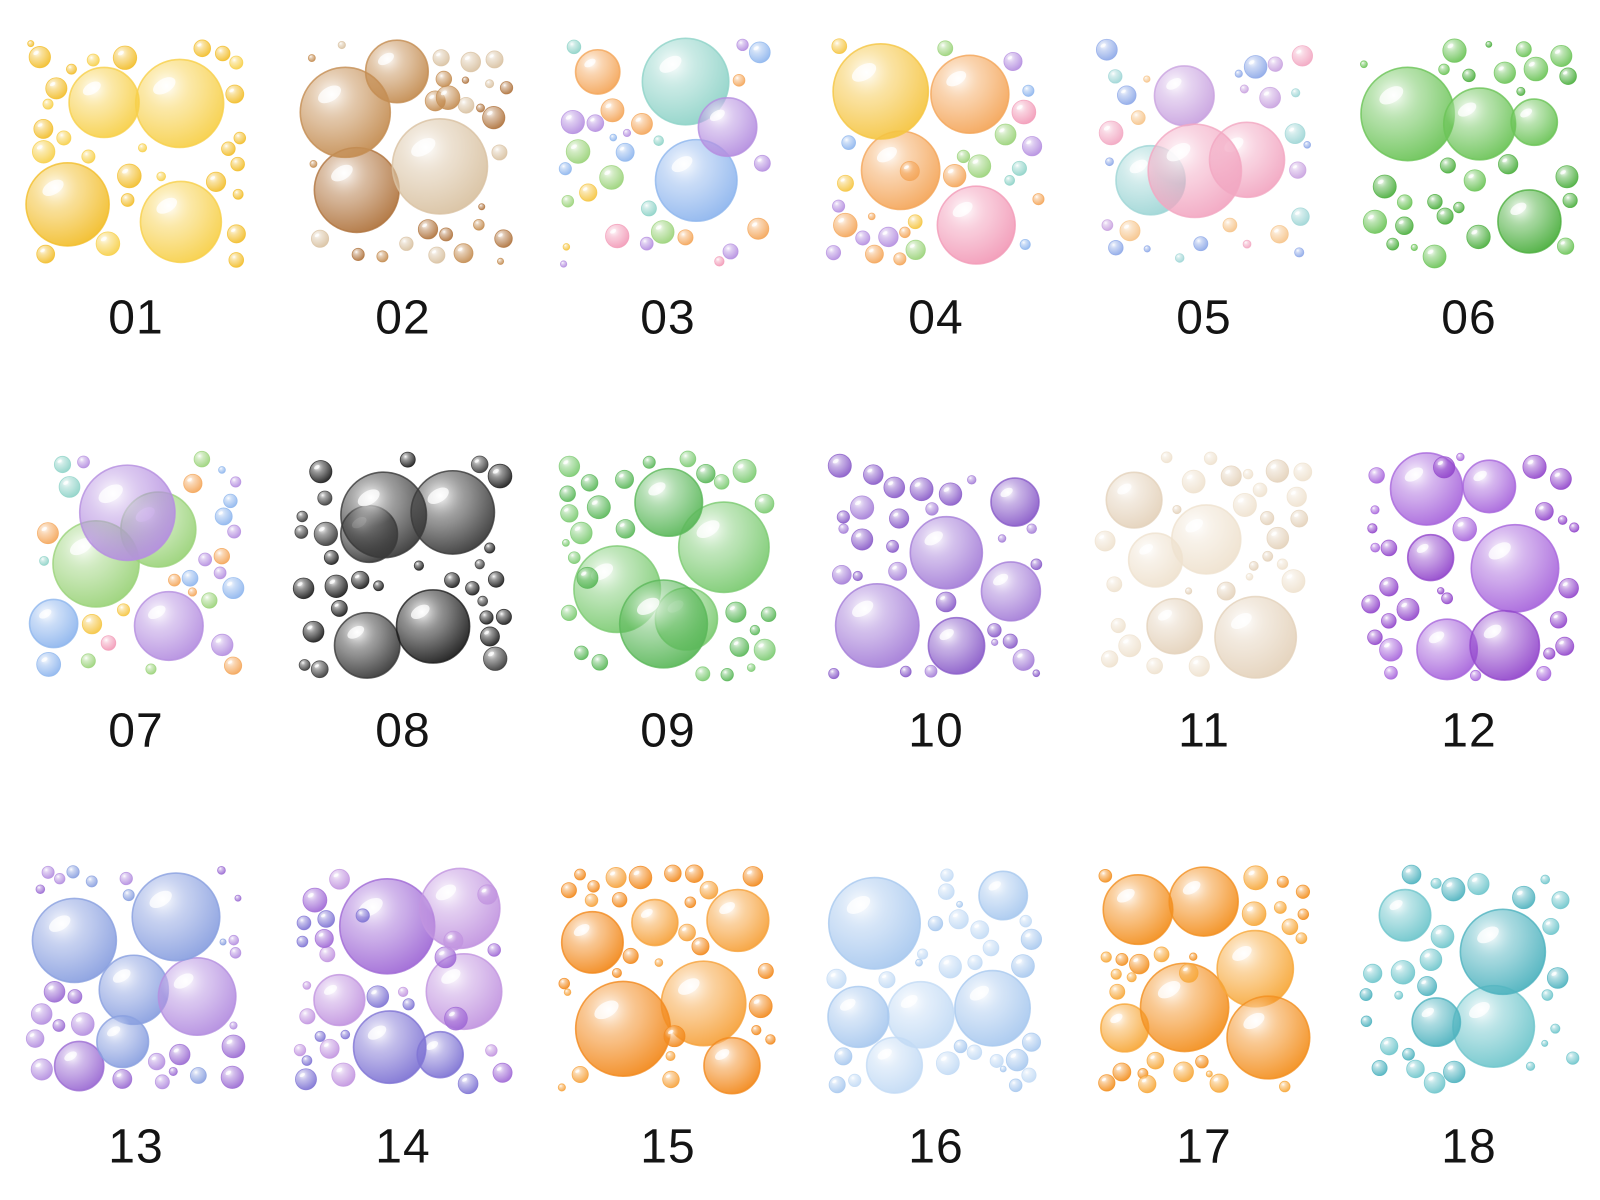  I want to click on tile-label: 10, so click(935, 731).